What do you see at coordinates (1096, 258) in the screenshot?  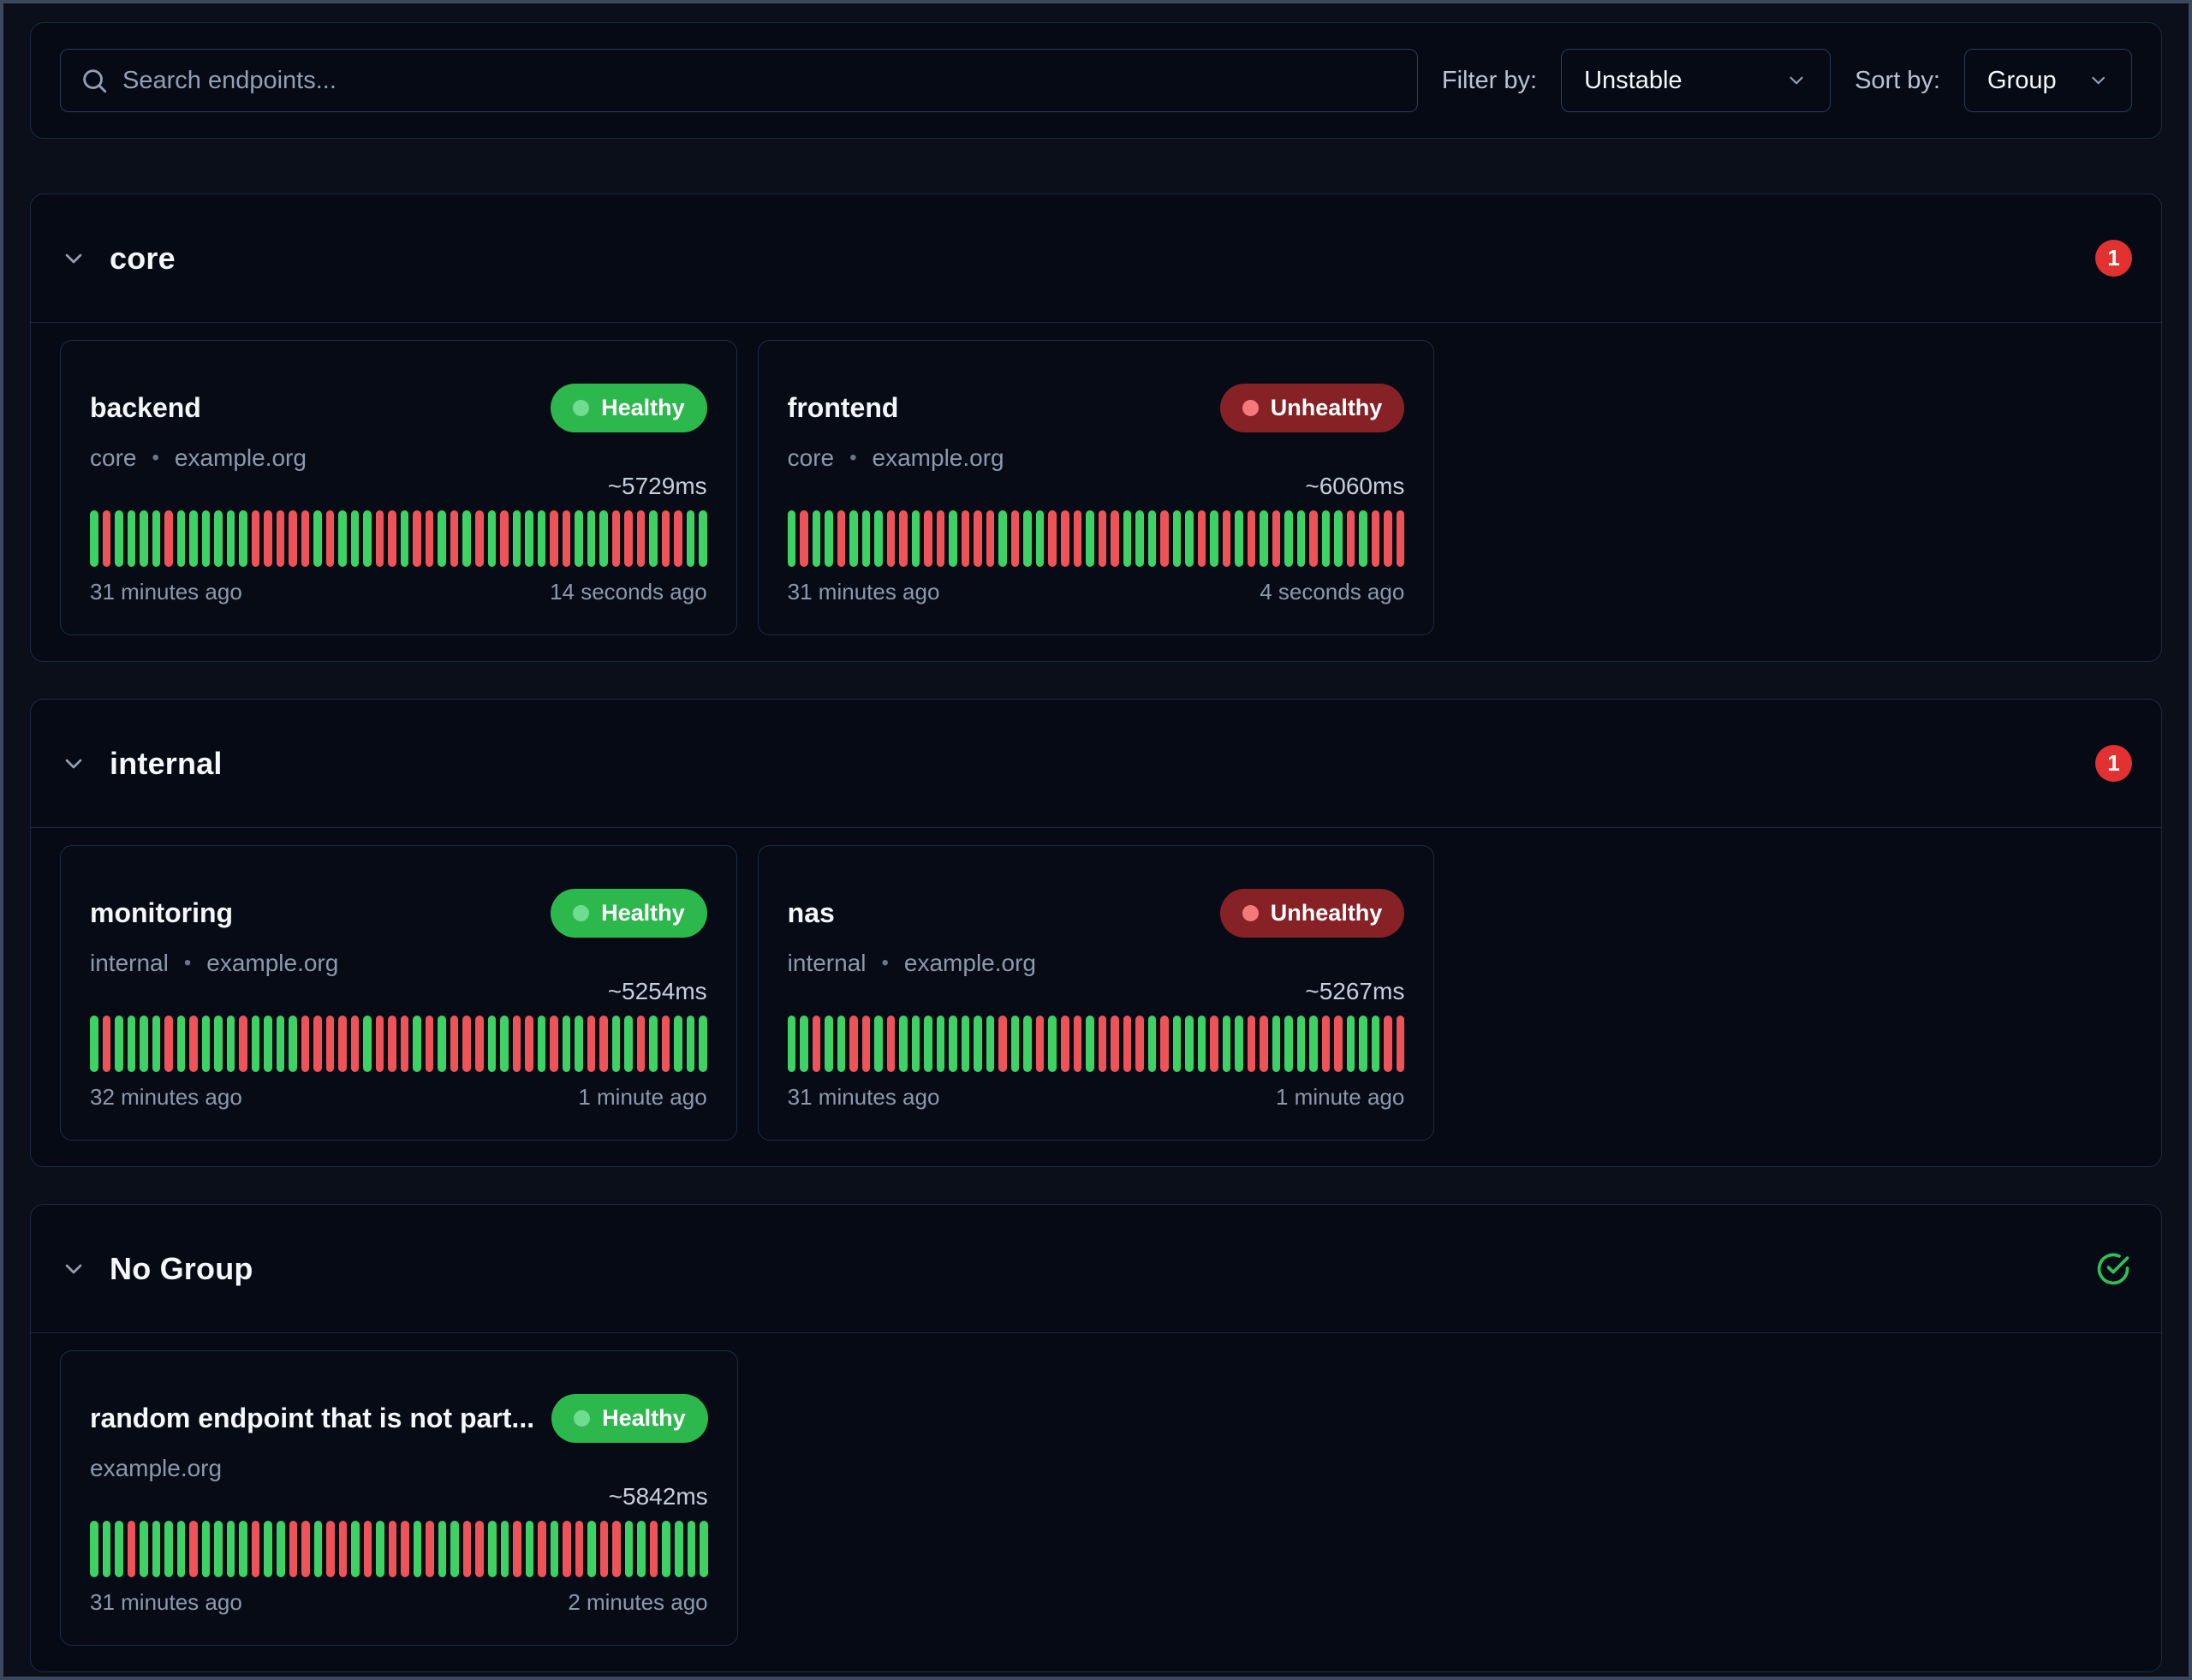 I see `group-header: core 1` at bounding box center [1096, 258].